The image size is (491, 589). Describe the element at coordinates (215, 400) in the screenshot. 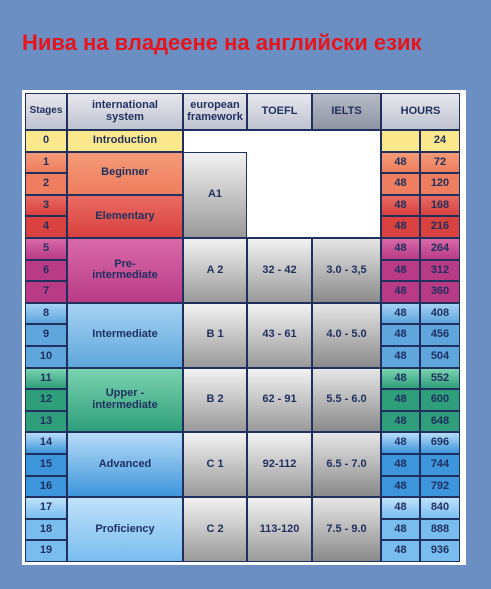

I see `framework-cell: B 2` at that location.